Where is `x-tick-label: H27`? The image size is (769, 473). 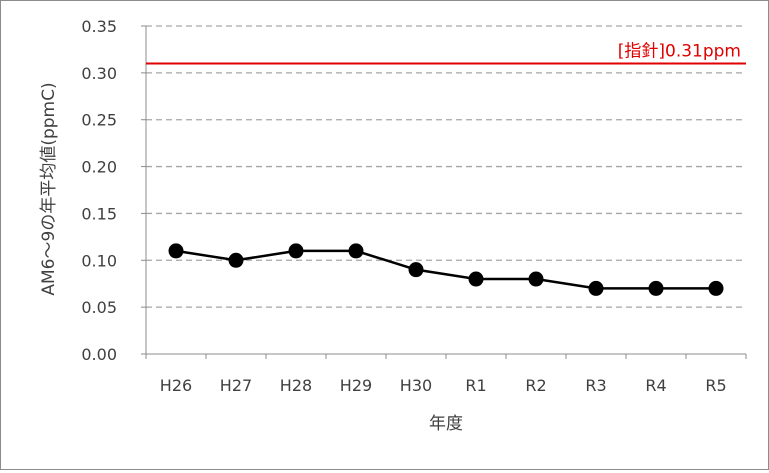
x-tick-label: H27 is located at coordinates (236, 385).